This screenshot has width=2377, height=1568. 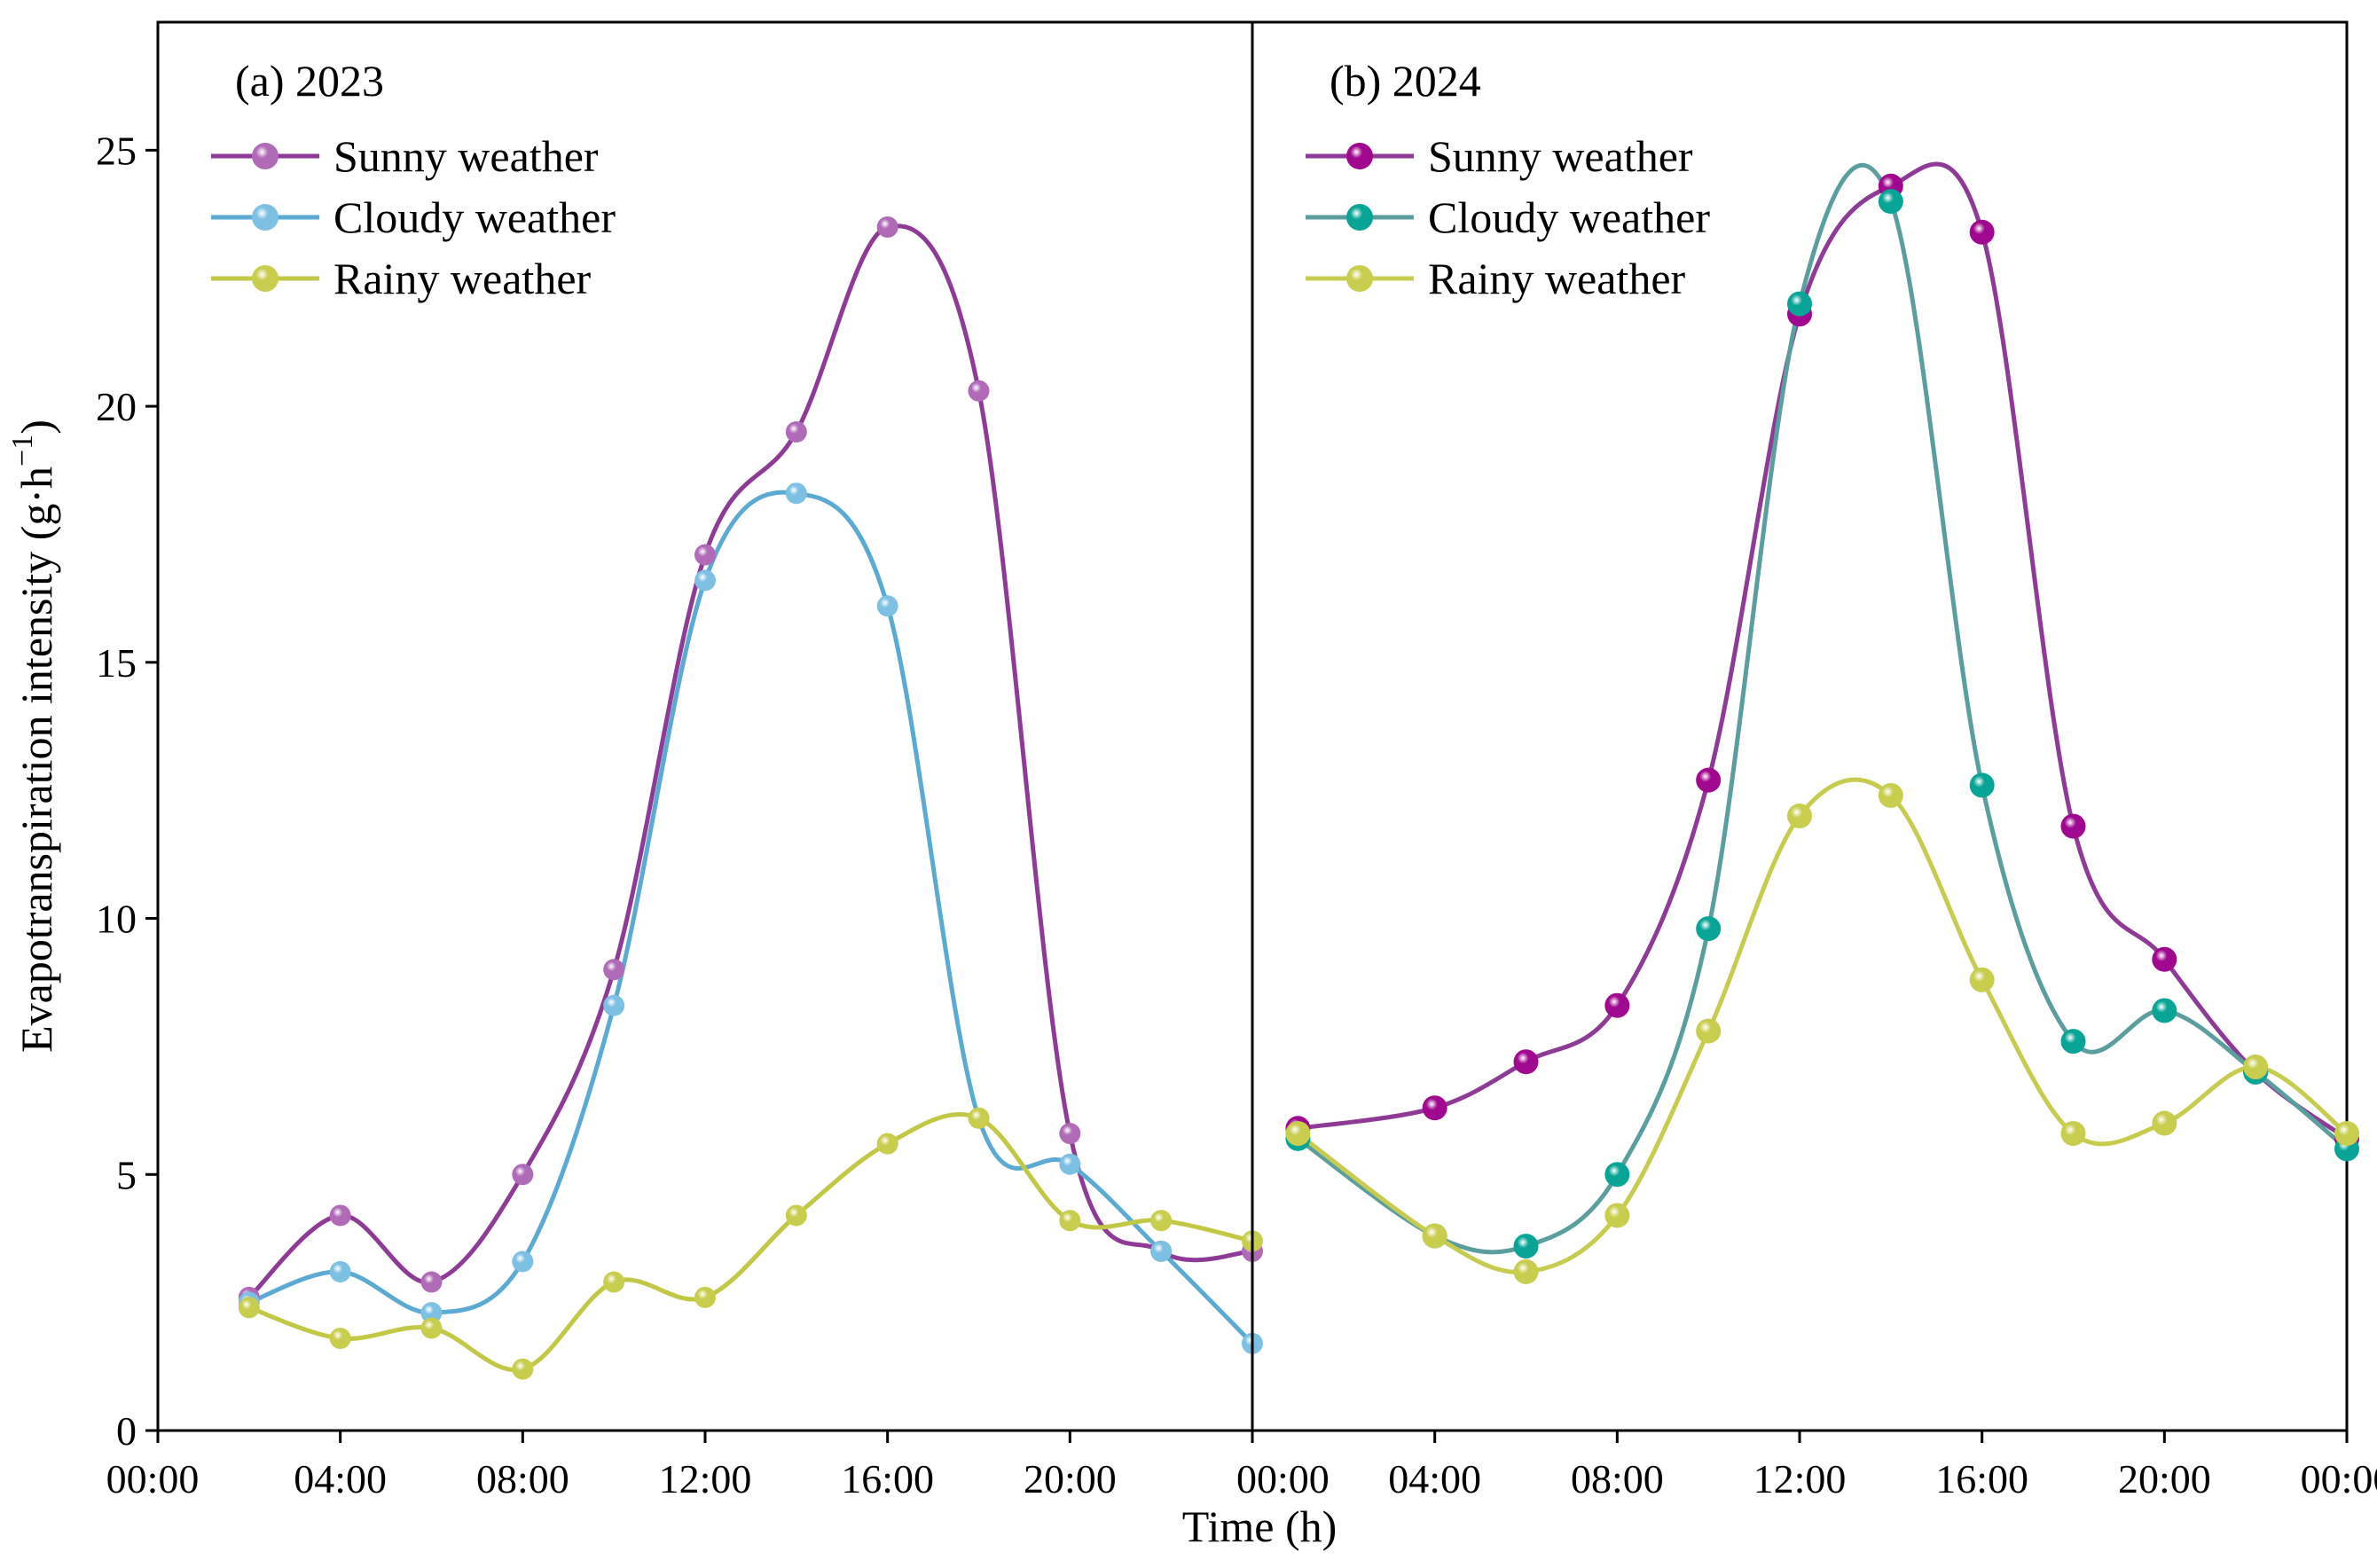 What do you see at coordinates (116, 920) in the screenshot?
I see `y-tick-label: 10` at bounding box center [116, 920].